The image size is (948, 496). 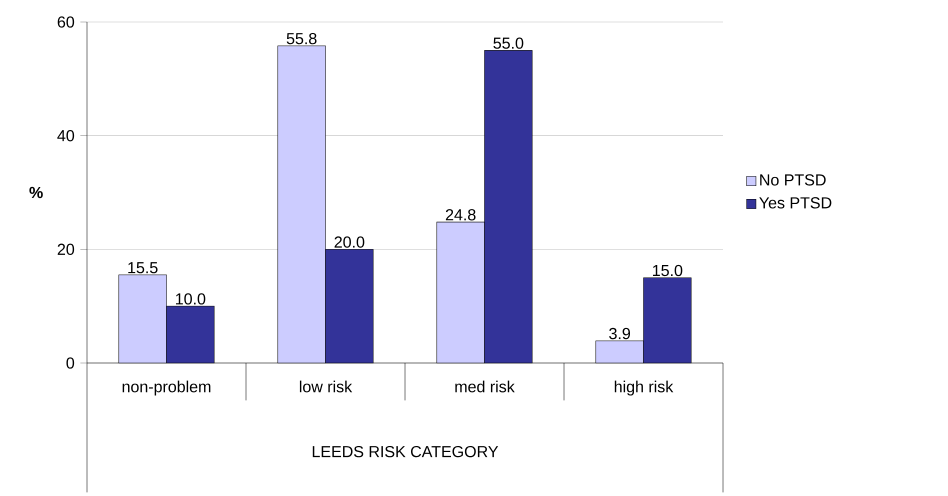 I want to click on y-tick-label: 20, so click(x=66, y=249).